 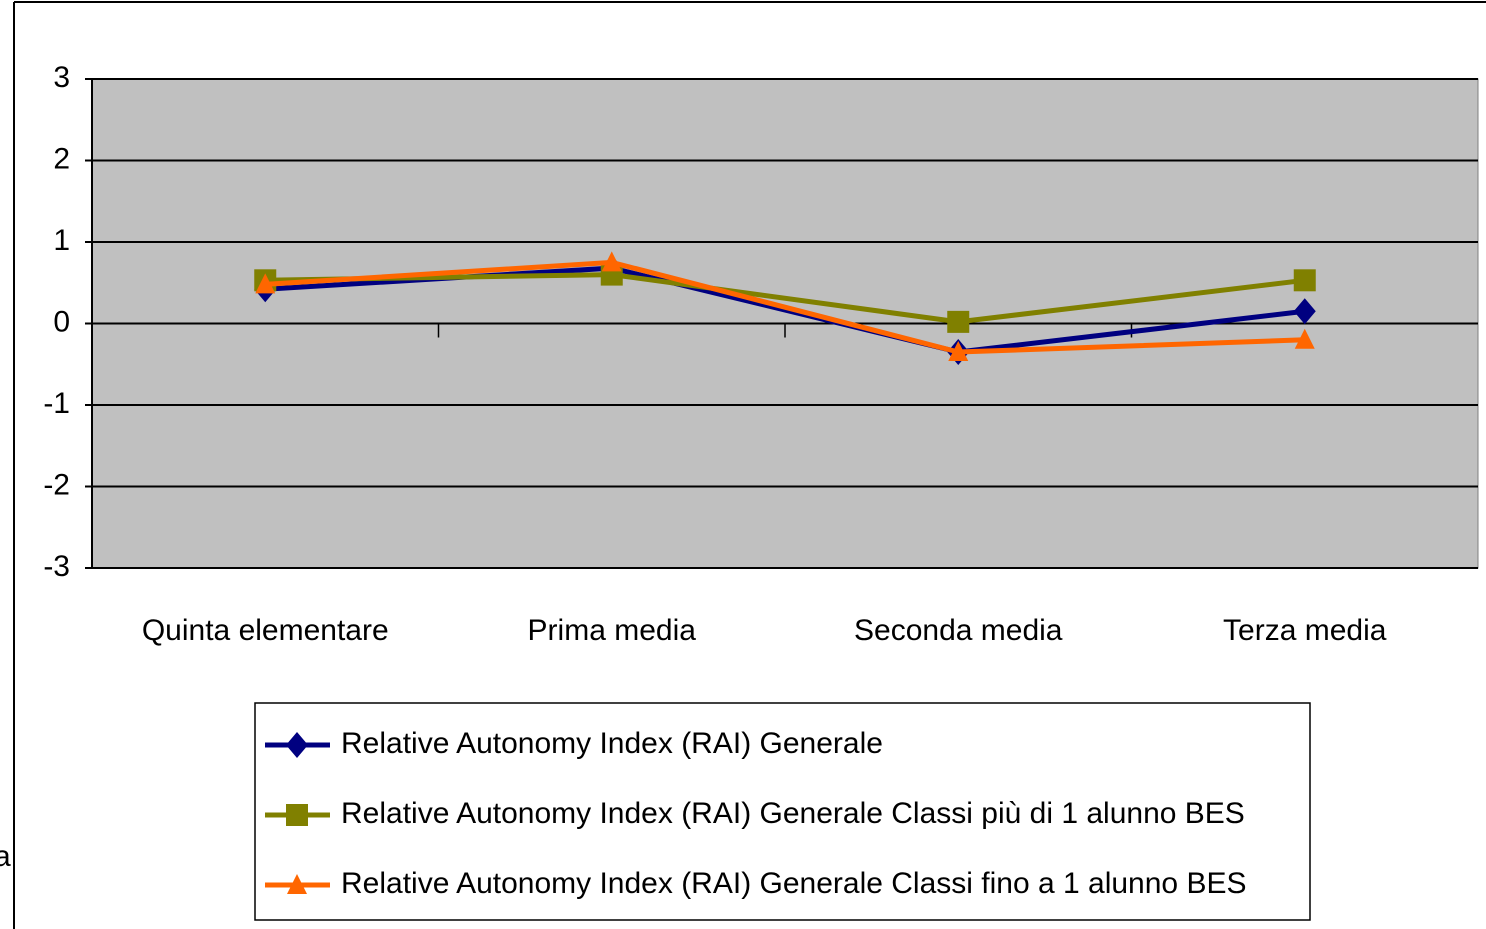 What do you see at coordinates (61, 158) in the screenshot?
I see `y-tick-label: 2` at bounding box center [61, 158].